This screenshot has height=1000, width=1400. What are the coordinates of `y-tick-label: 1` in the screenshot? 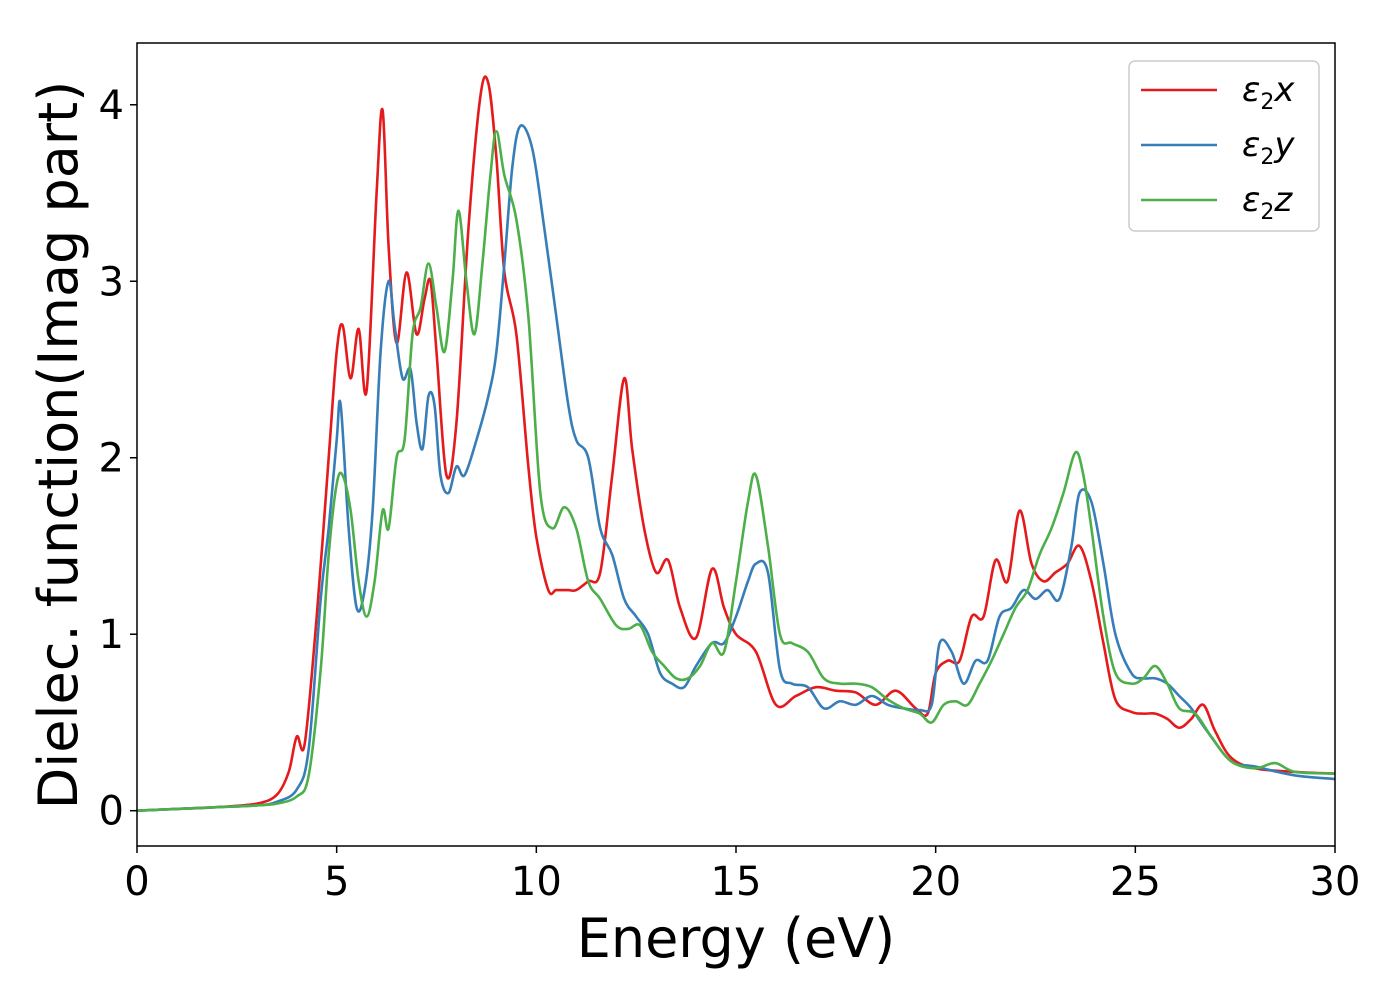 It's located at (111, 635).